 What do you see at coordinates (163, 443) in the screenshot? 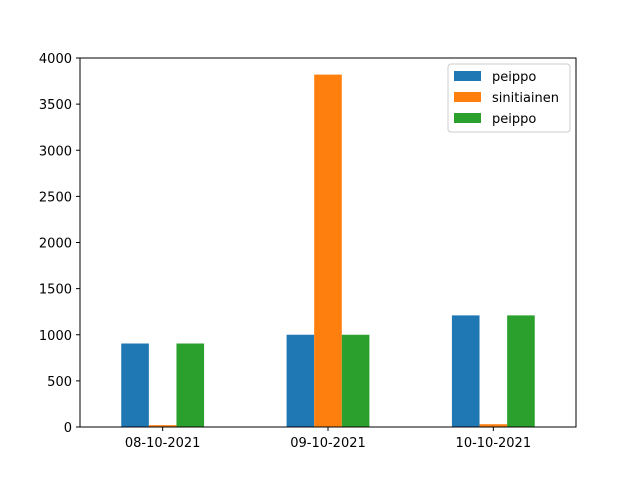
I see `x-tick-label: 08-10-2021` at bounding box center [163, 443].